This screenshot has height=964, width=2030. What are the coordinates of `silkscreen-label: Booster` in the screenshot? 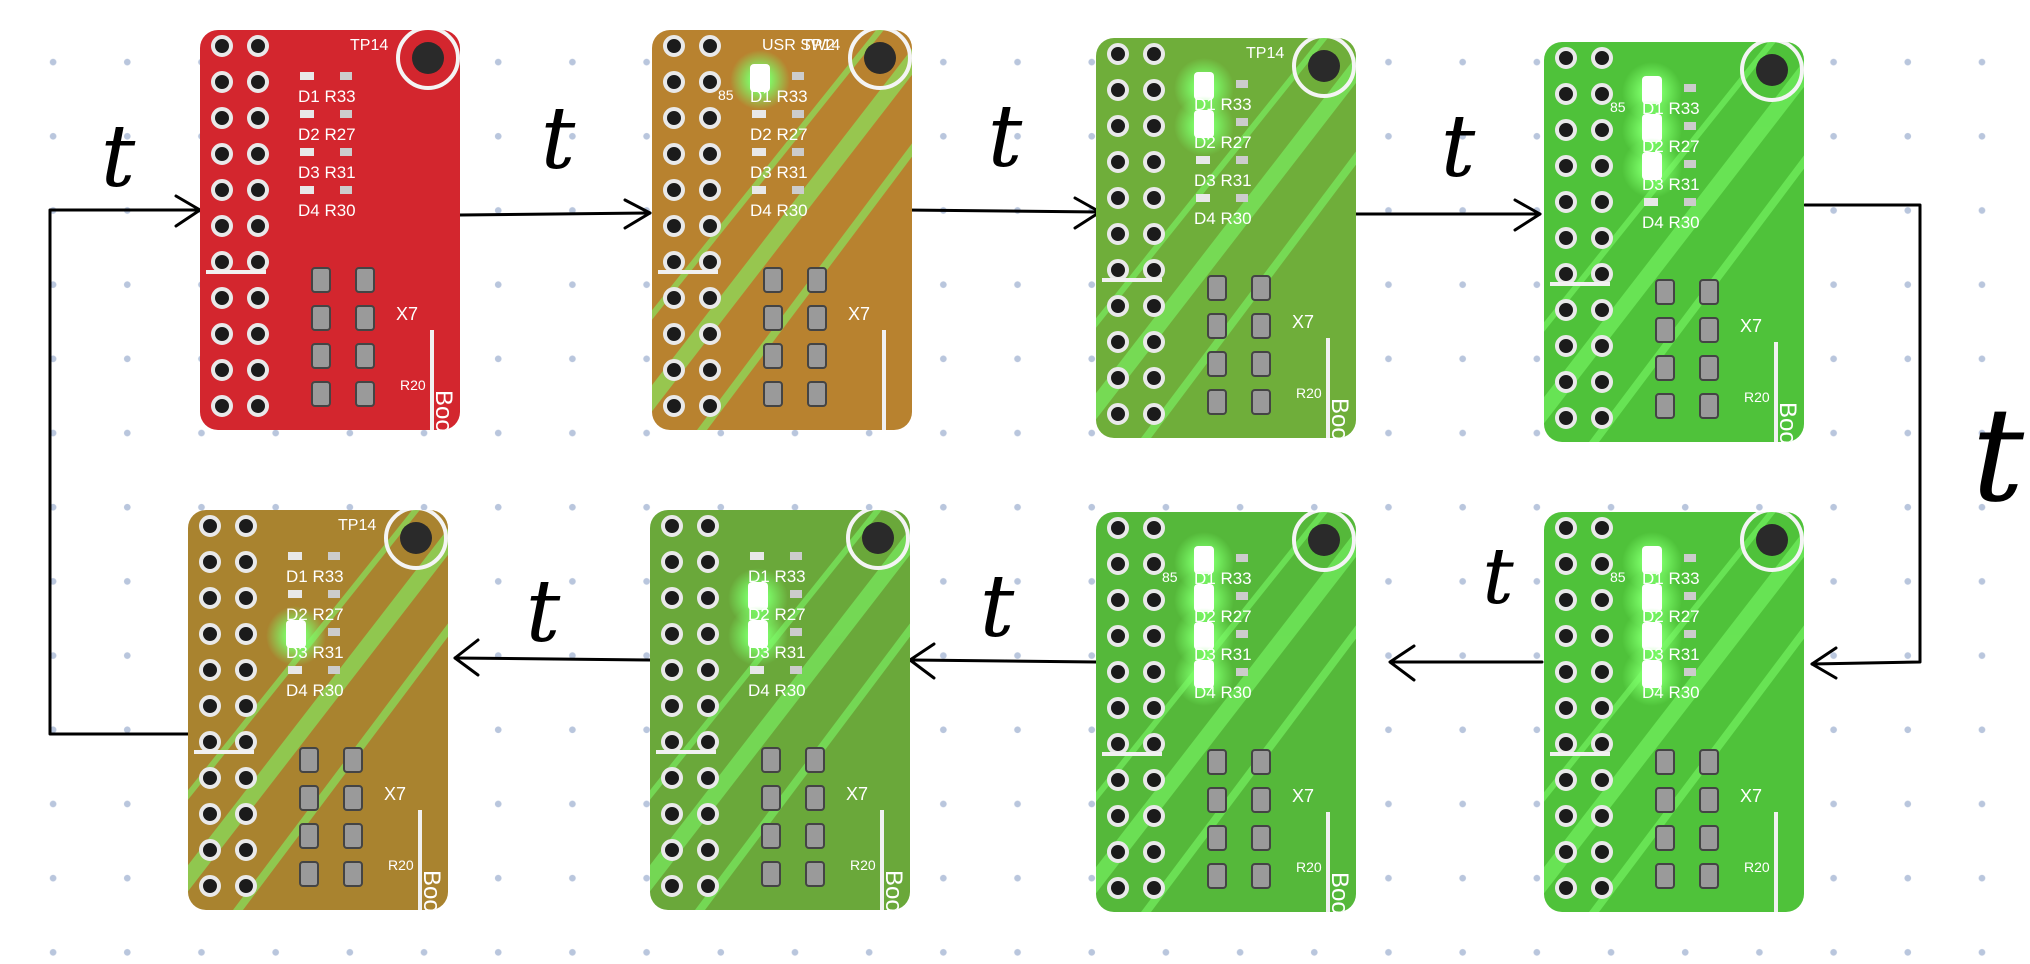 It's located at (893, 890).